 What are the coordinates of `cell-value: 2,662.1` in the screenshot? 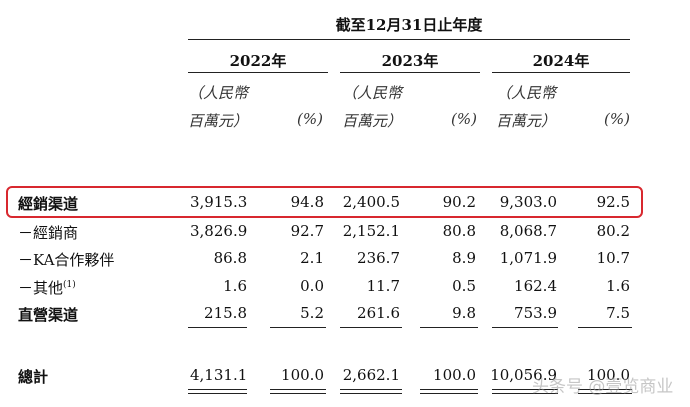 It's located at (371, 375).